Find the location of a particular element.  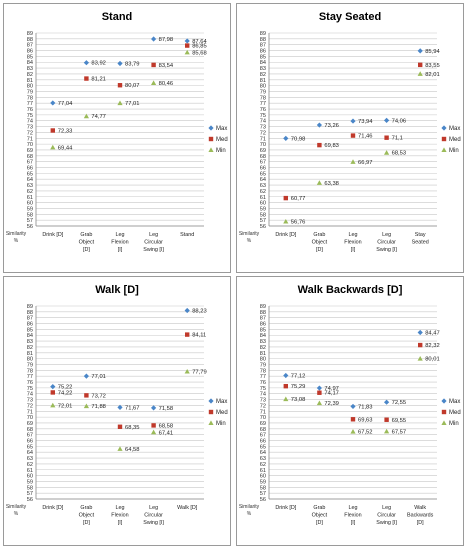

x-tick-label-line: [I] is located at coordinates (353, 250).